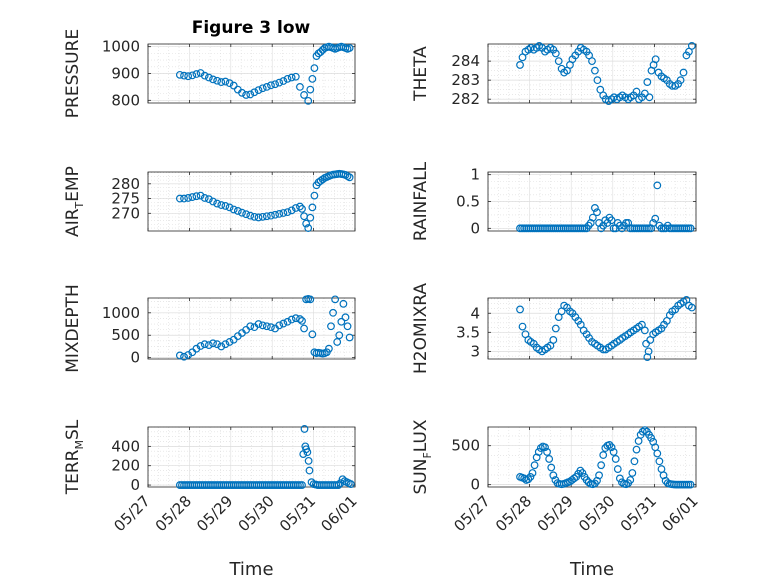 The width and height of the screenshot is (778, 583). What do you see at coordinates (121, 47) in the screenshot?
I see `y-tick-label: 1000` at bounding box center [121, 47].